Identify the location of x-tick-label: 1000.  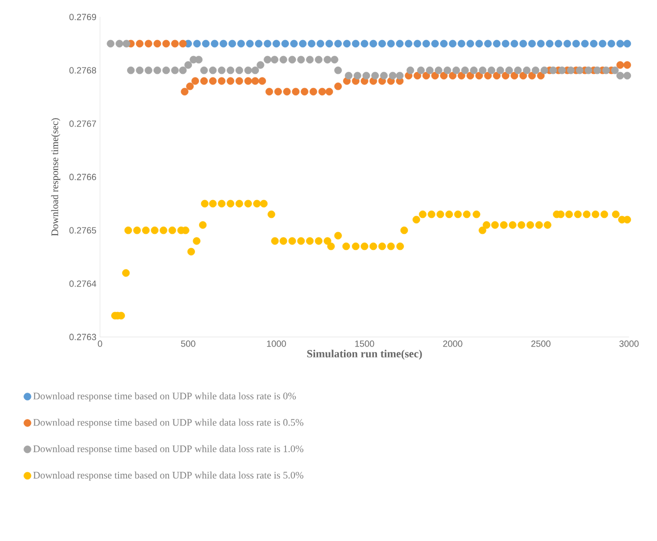
(276, 343).